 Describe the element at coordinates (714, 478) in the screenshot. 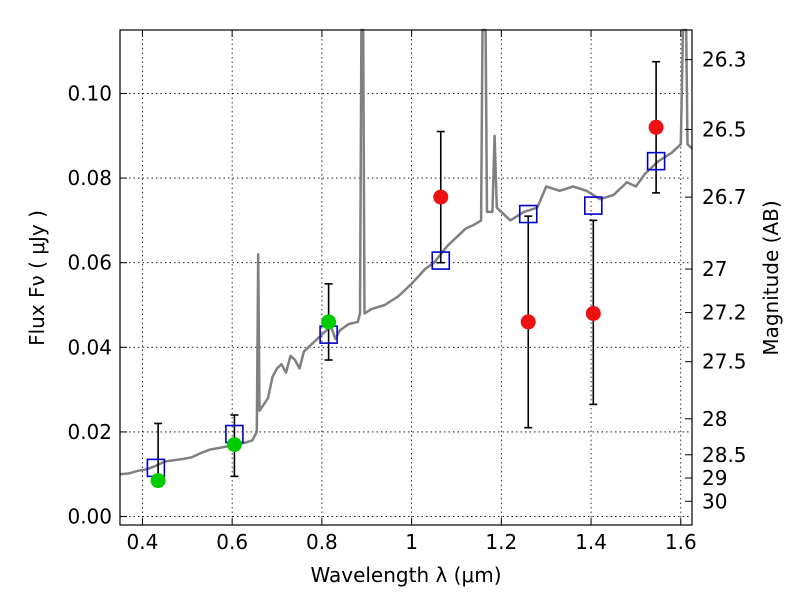

I see `mag-tick-label: 29` at that location.